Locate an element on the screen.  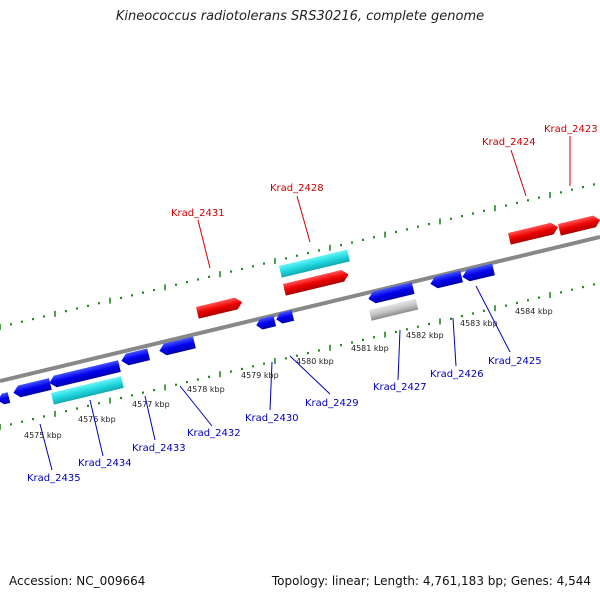
gene-label-krad-2431: Krad_2431 is located at coordinates (198, 213).